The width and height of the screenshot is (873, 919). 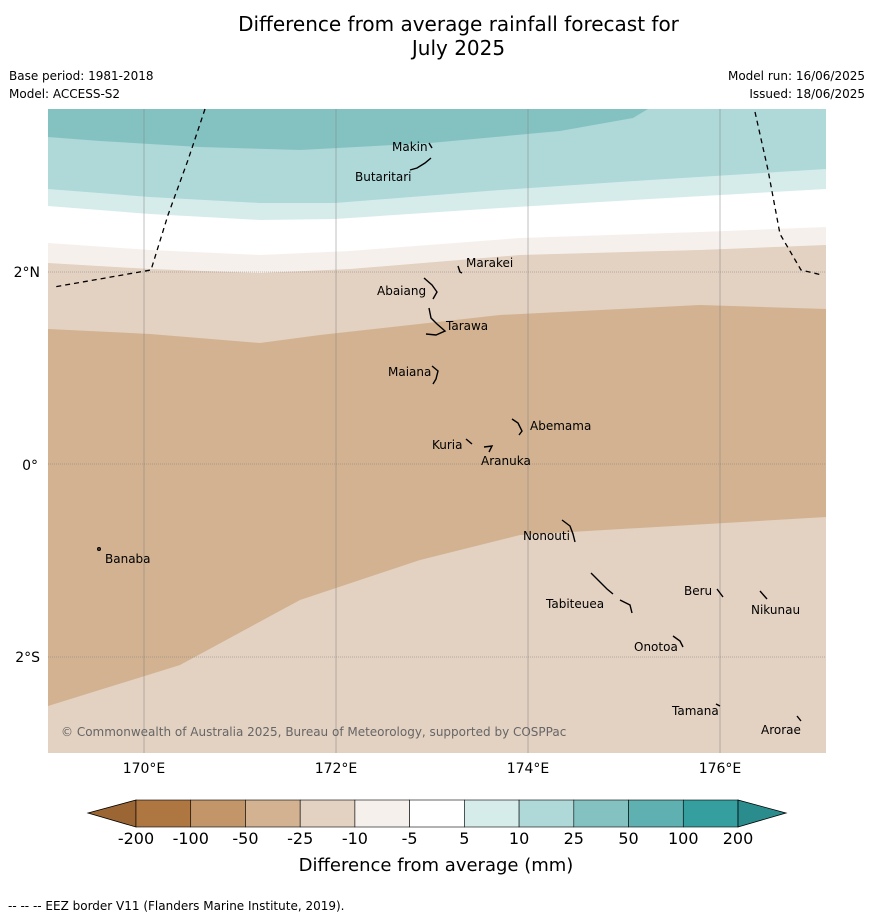 What do you see at coordinates (65, 94) in the screenshot?
I see `model-name: Model: ACCESS-S2` at bounding box center [65, 94].